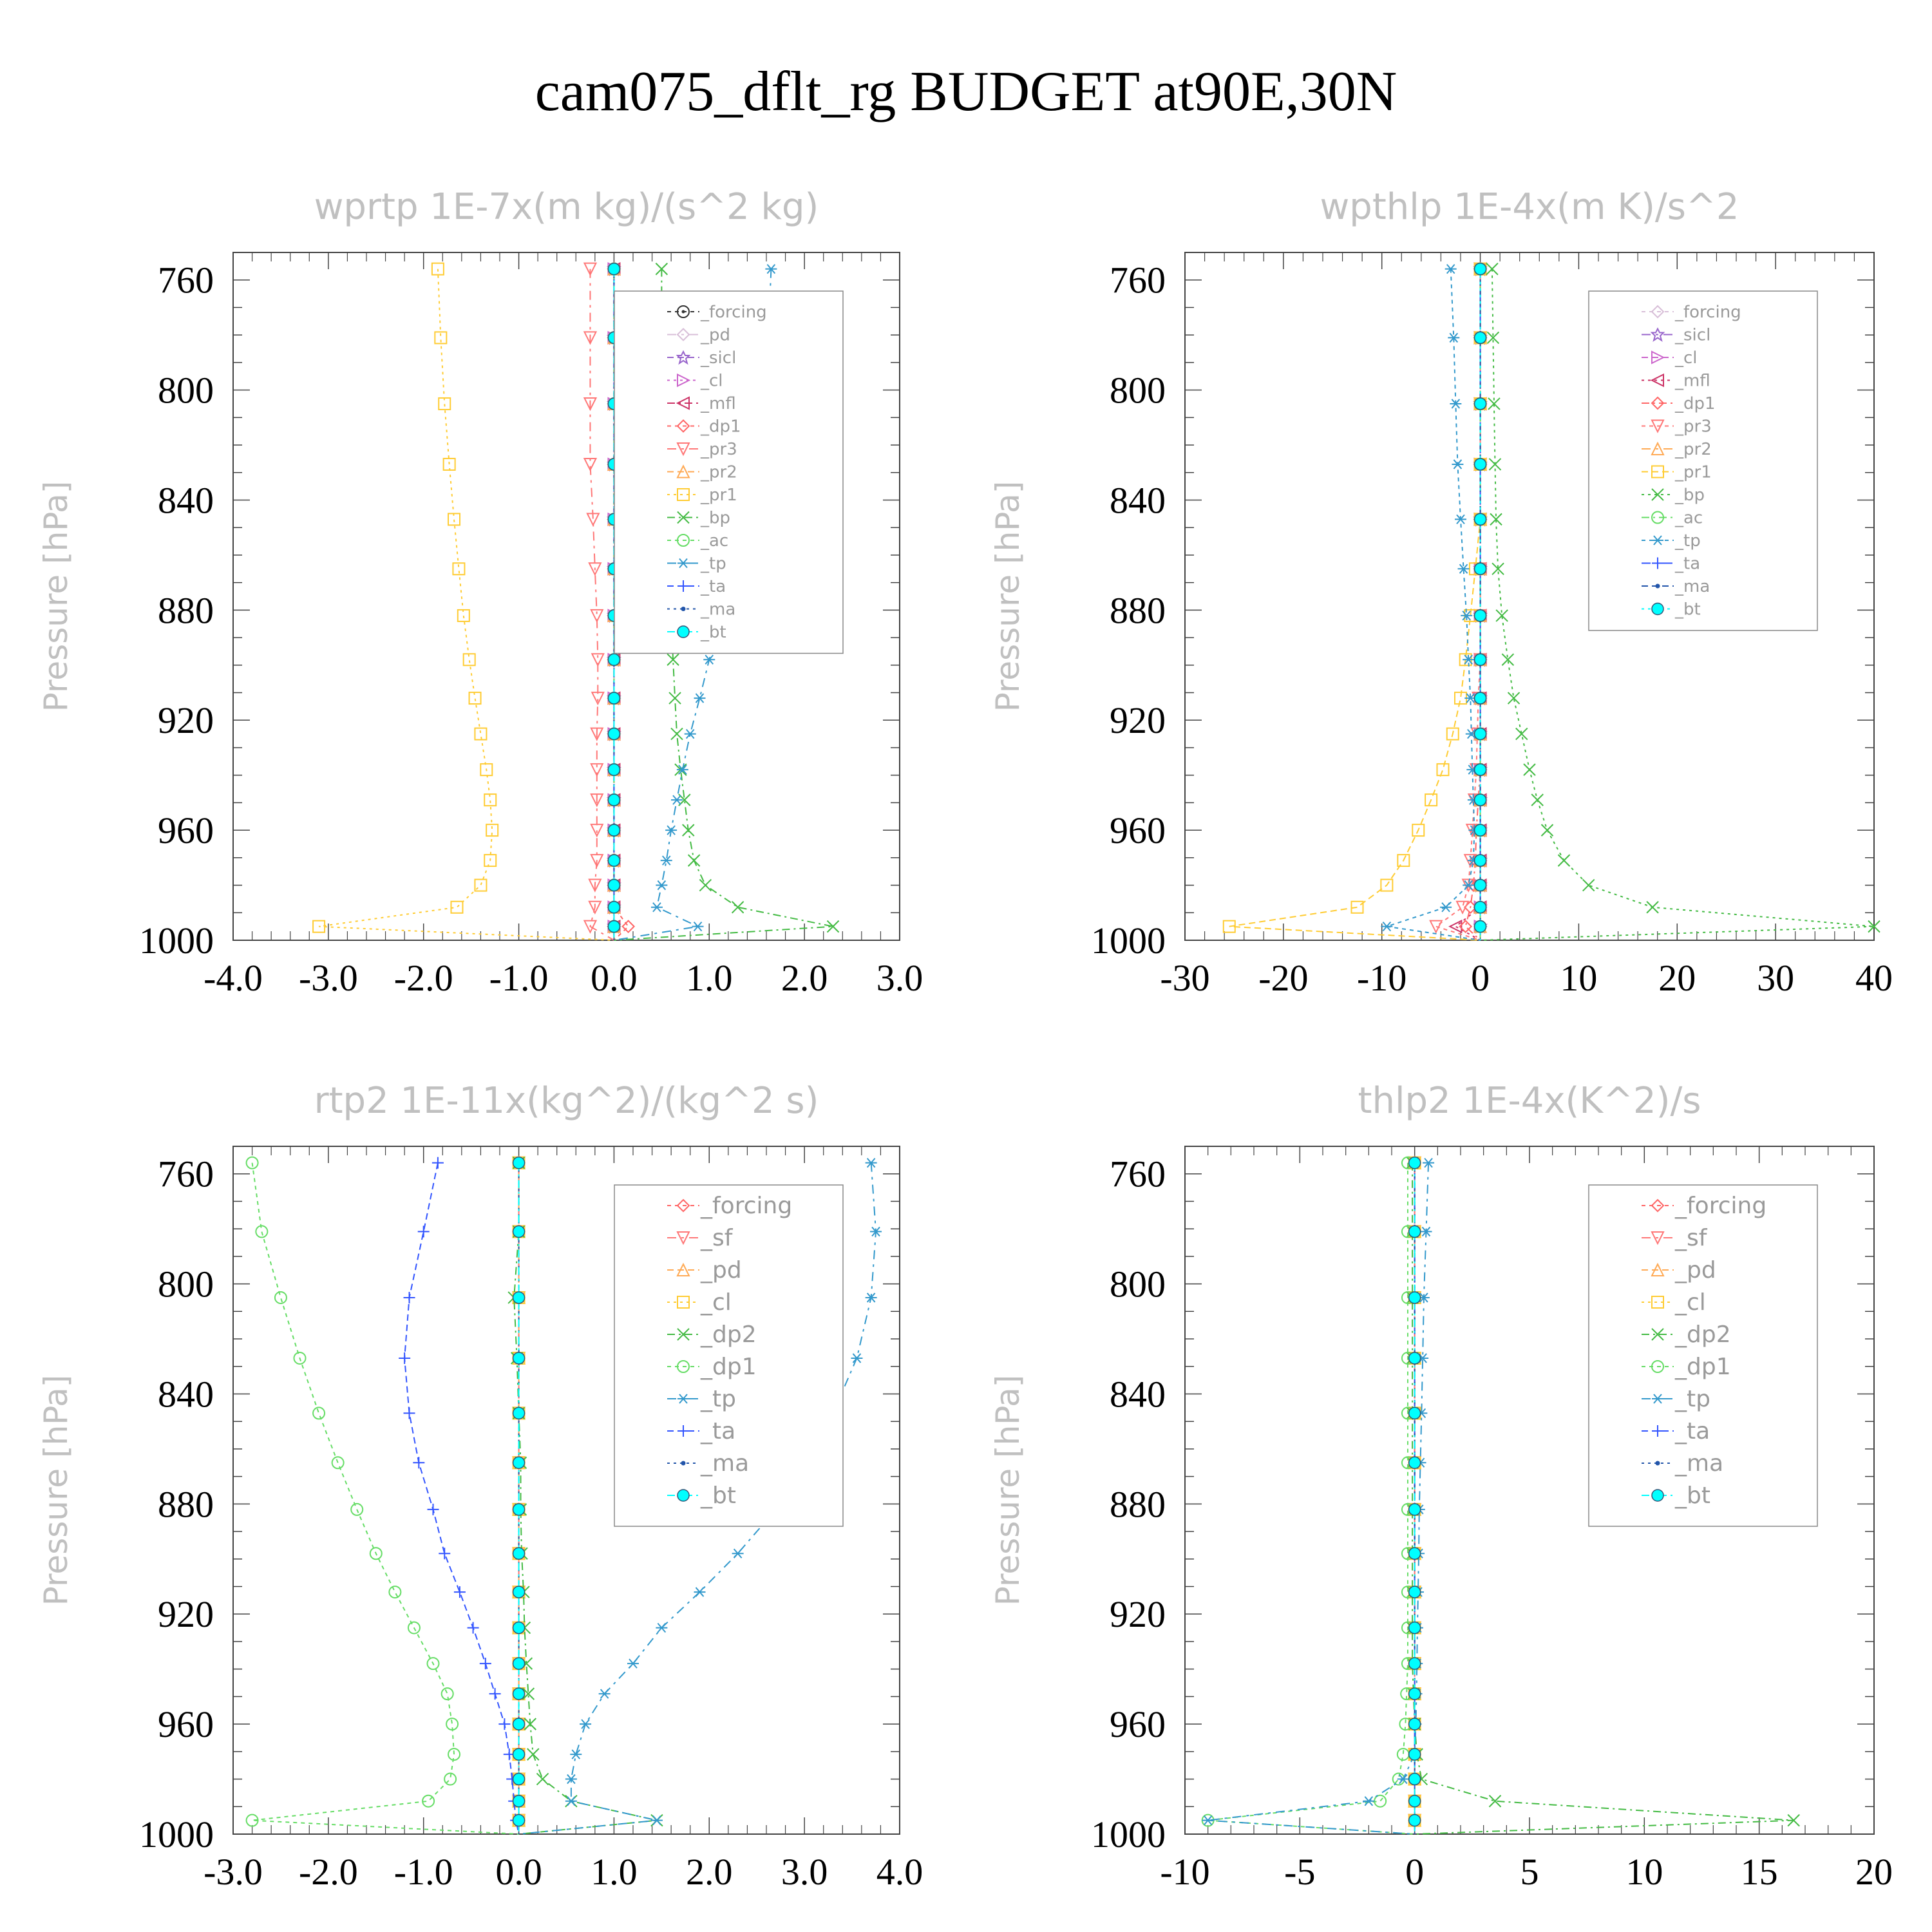 Image resolution: width=1932 pixels, height=1932 pixels. What do you see at coordinates (1138, 1724) in the screenshot?
I see `y-tick-label: 960` at bounding box center [1138, 1724].